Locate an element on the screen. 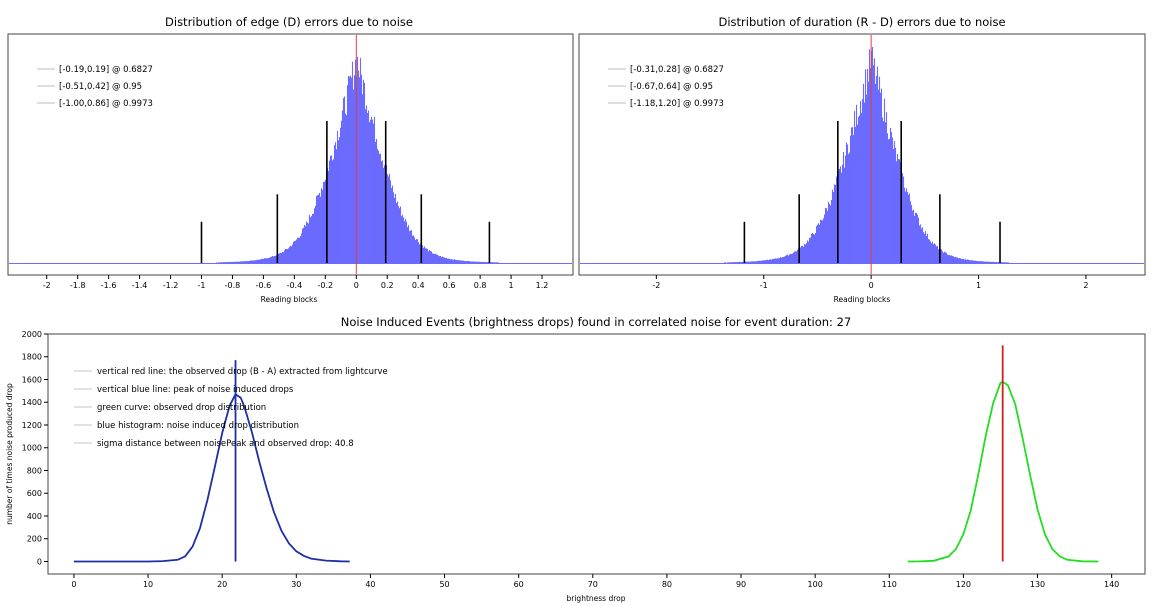 This screenshot has height=606, width=1152. x-tick-label: 10 is located at coordinates (148, 584).